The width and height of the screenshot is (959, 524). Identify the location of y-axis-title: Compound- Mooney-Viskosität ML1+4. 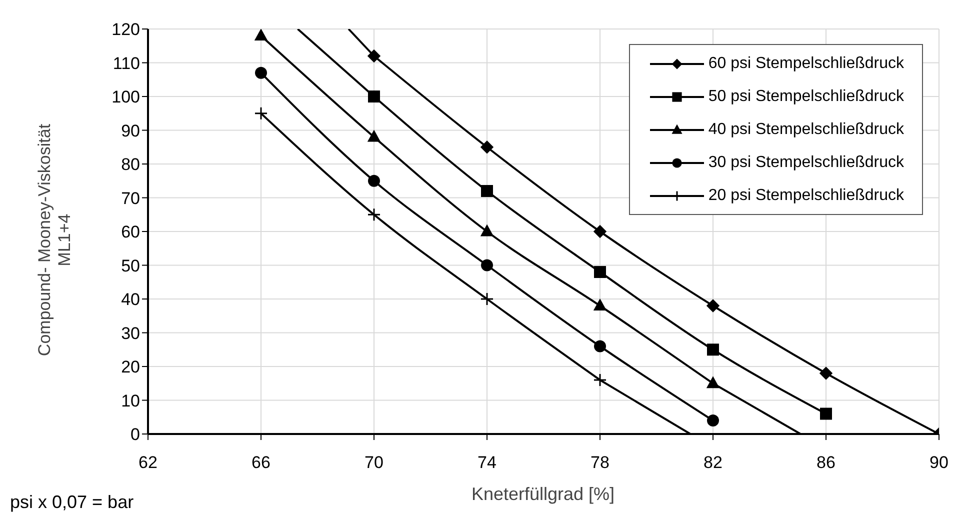
(54, 240).